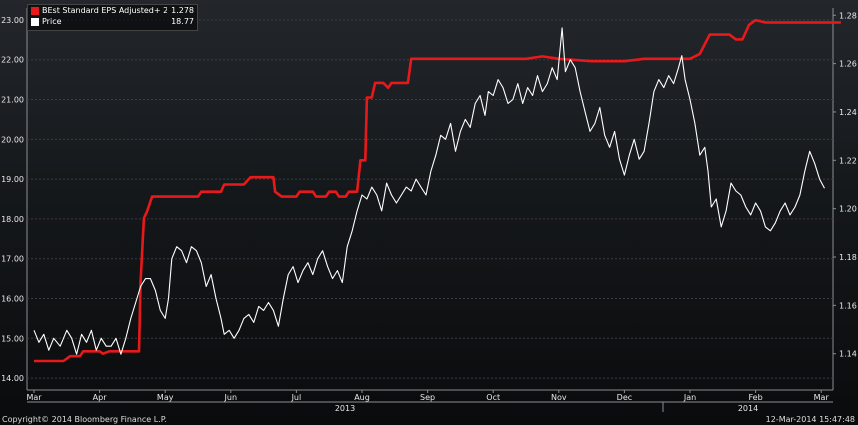 The height and width of the screenshot is (425, 858). Describe the element at coordinates (848, 112) in the screenshot. I see `y-right-tick-label: 1.24` at that location.